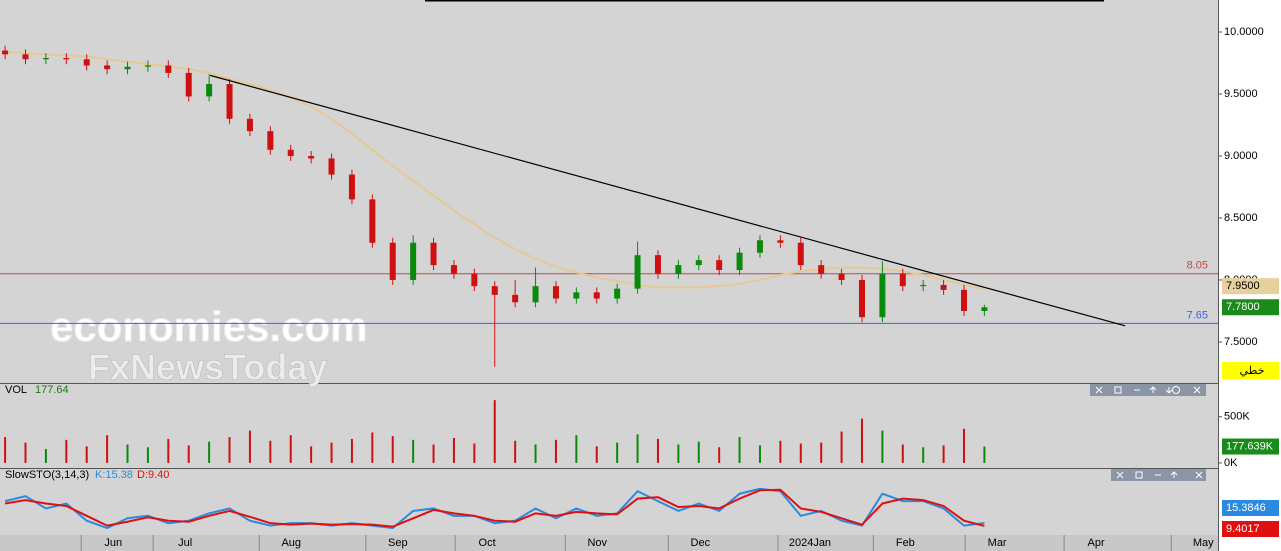  I want to click on x-tick-label: Oct, so click(487, 543).